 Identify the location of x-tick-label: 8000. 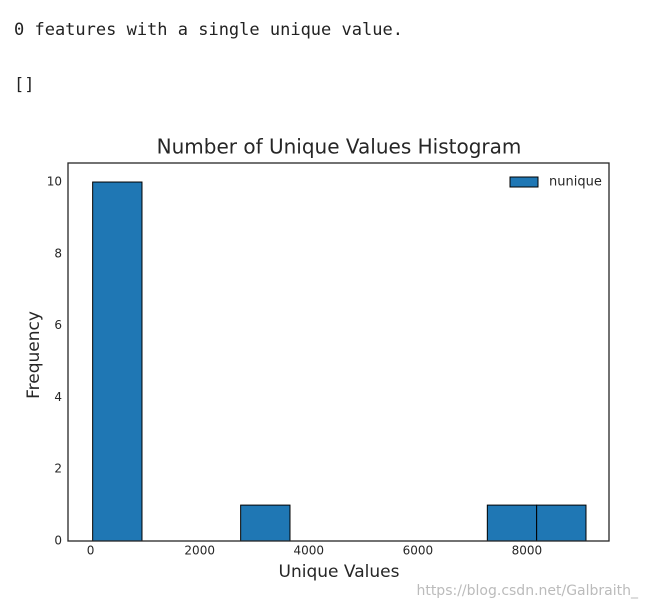
(527, 551).